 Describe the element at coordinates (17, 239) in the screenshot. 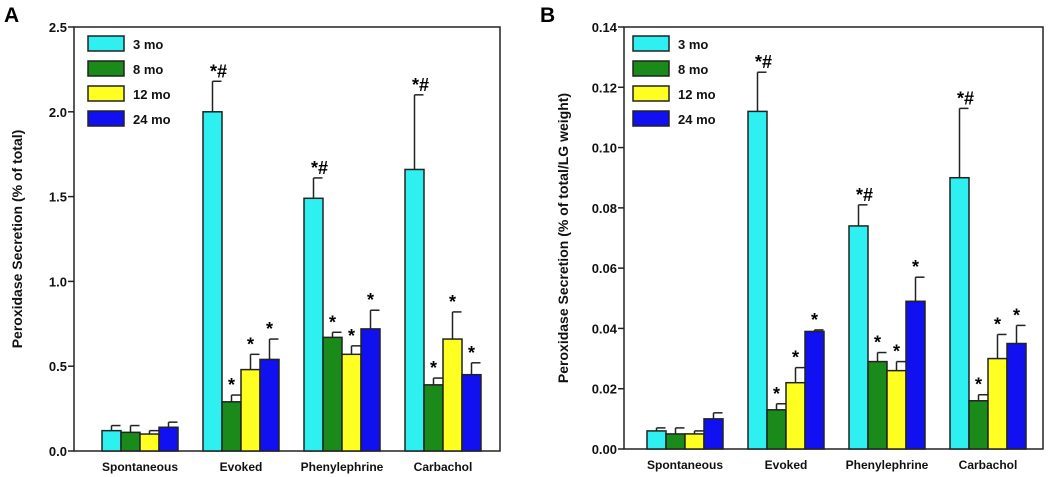

I see `y-axis-title: Peroxidase Secretion (% of total)` at that location.